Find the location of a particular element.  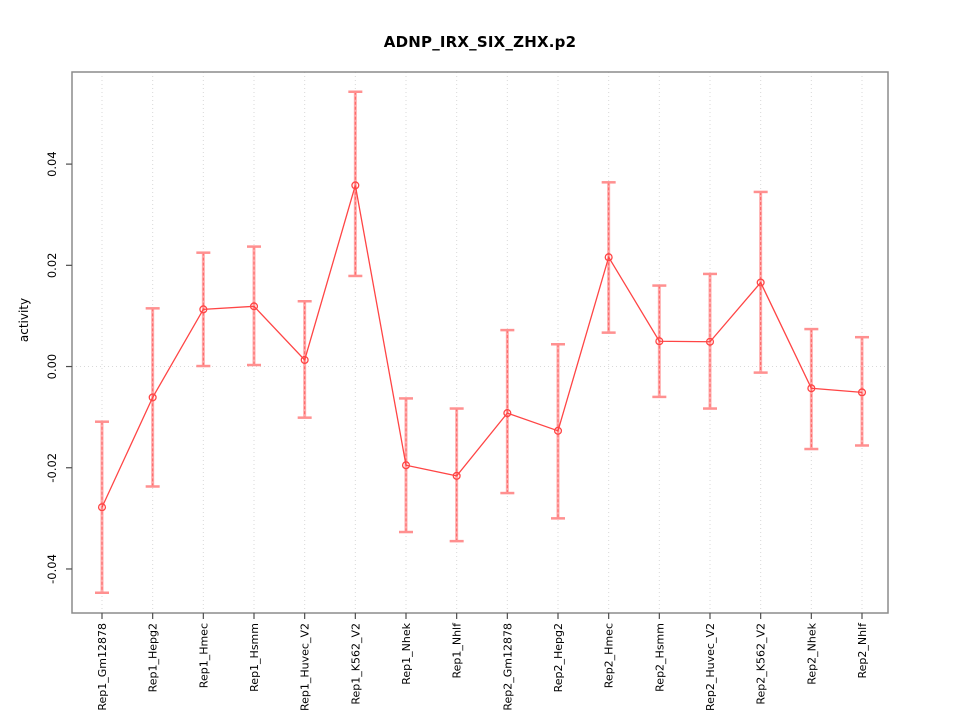

x-tick-label: Rep2_Huvec_V2 is located at coordinates (710, 667).